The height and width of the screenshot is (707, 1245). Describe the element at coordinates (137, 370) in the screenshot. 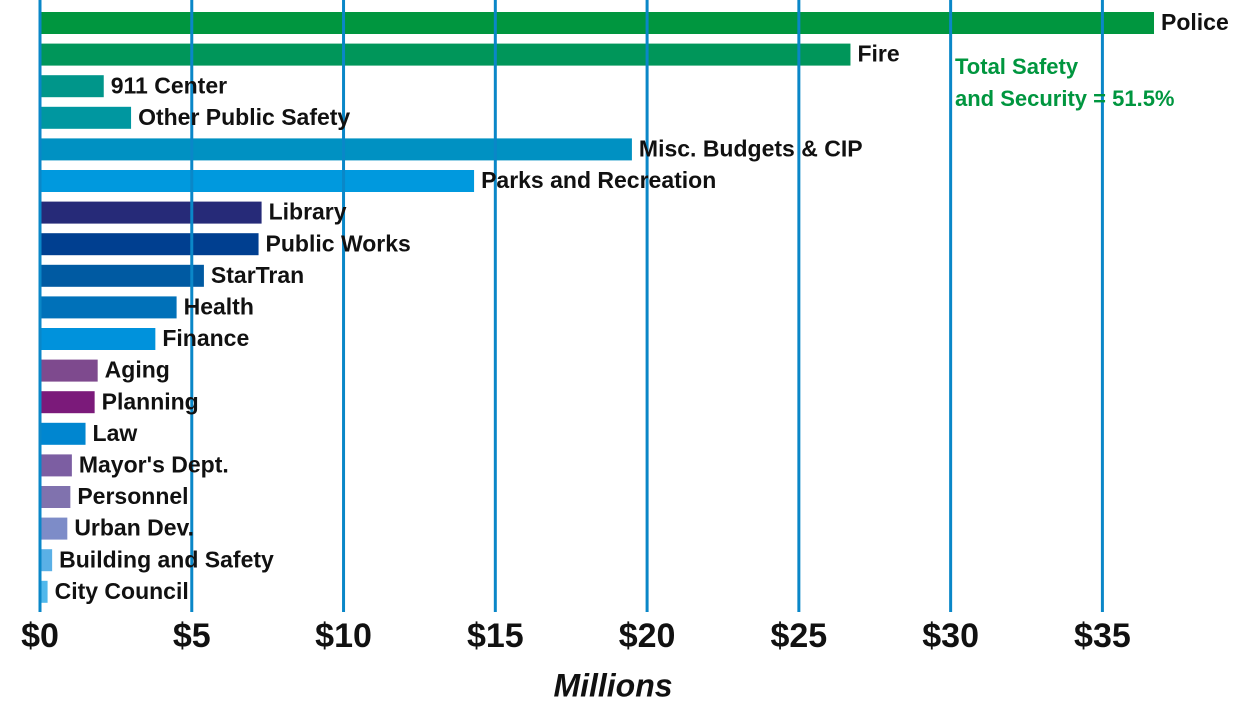

I see `bar-label: Aging` at that location.